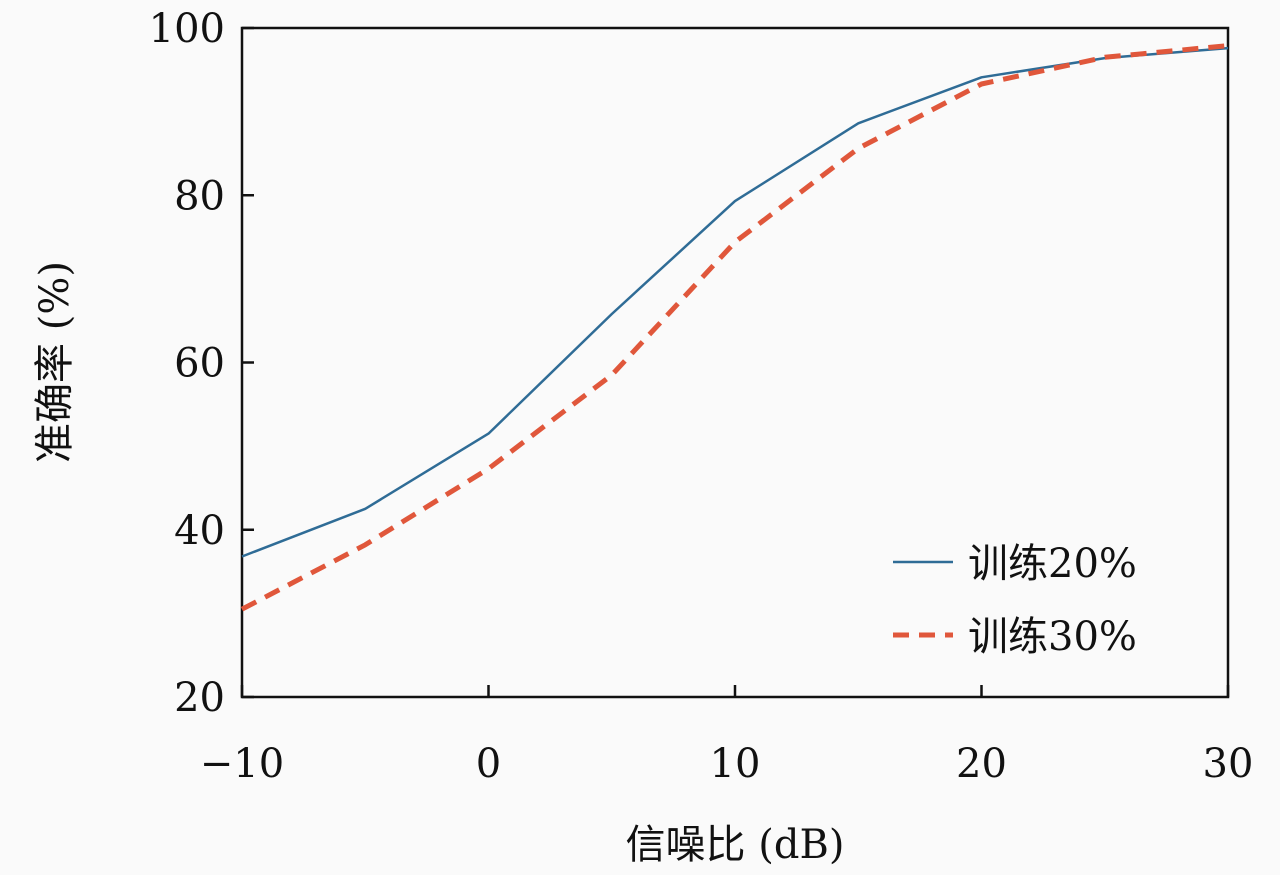 The width and height of the screenshot is (1280, 875). What do you see at coordinates (981, 764) in the screenshot?
I see `x-tick-label: 20` at bounding box center [981, 764].